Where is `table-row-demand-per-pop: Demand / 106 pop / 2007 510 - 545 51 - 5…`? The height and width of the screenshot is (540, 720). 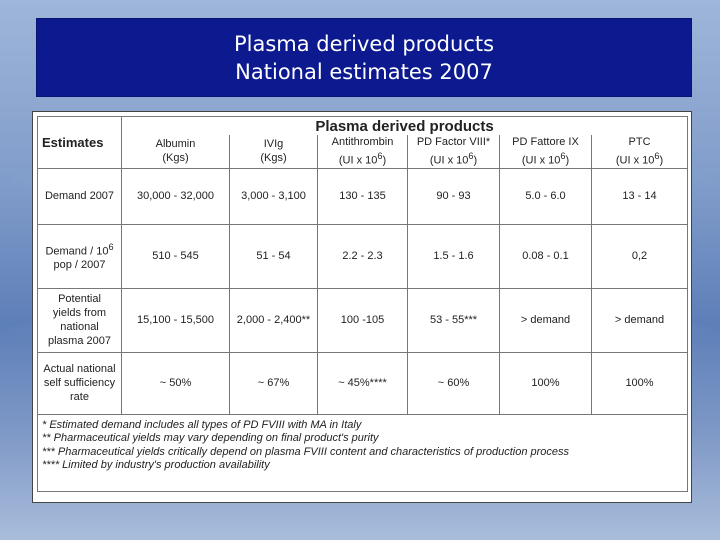
table-row-demand-per-pop: Demand / 106 pop / 2007 510 - 545 51 - 5… is located at coordinates (363, 256).